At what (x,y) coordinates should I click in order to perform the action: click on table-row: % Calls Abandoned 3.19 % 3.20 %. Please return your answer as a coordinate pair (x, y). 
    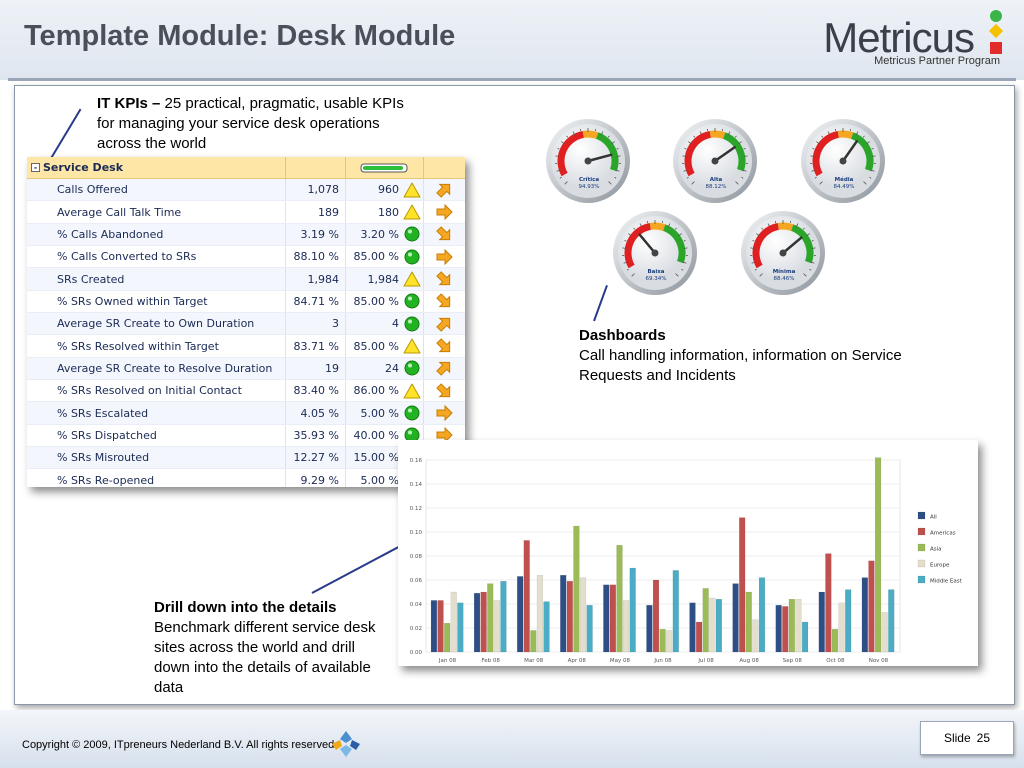
    Looking at the image, I should click on (246, 235).